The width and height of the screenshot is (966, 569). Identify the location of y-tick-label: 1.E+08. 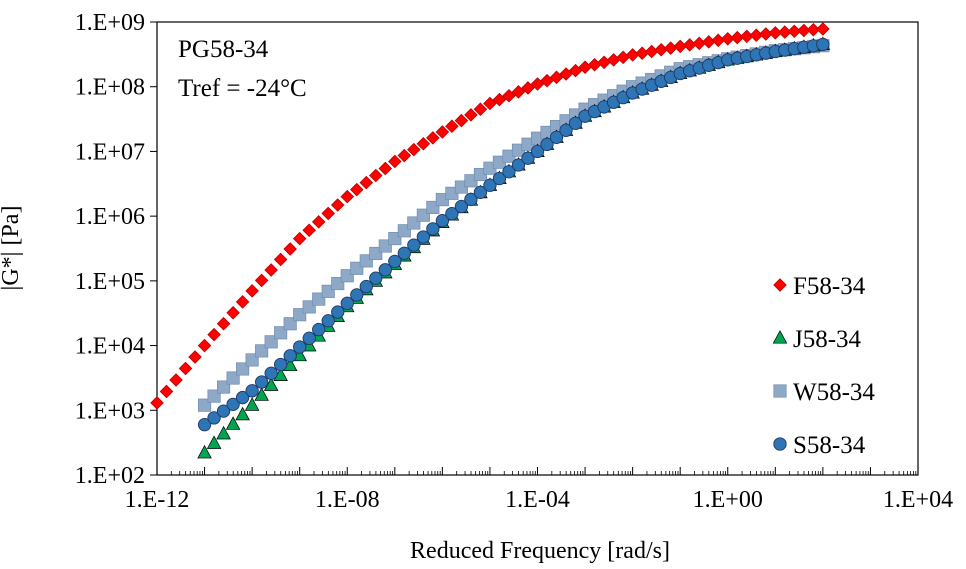
(110, 88).